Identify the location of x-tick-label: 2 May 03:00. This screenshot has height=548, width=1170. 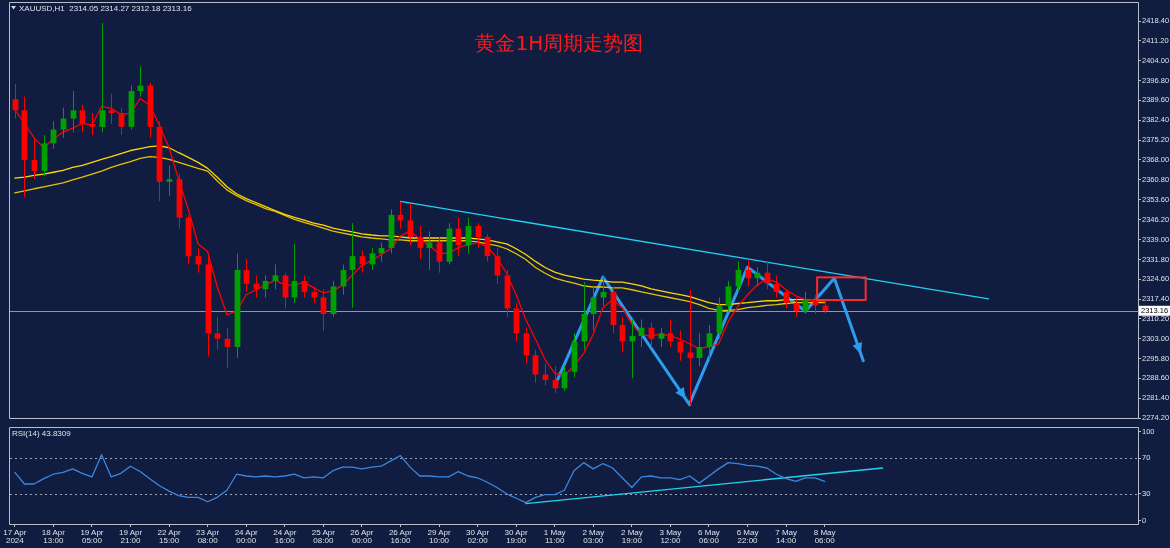
(593, 536).